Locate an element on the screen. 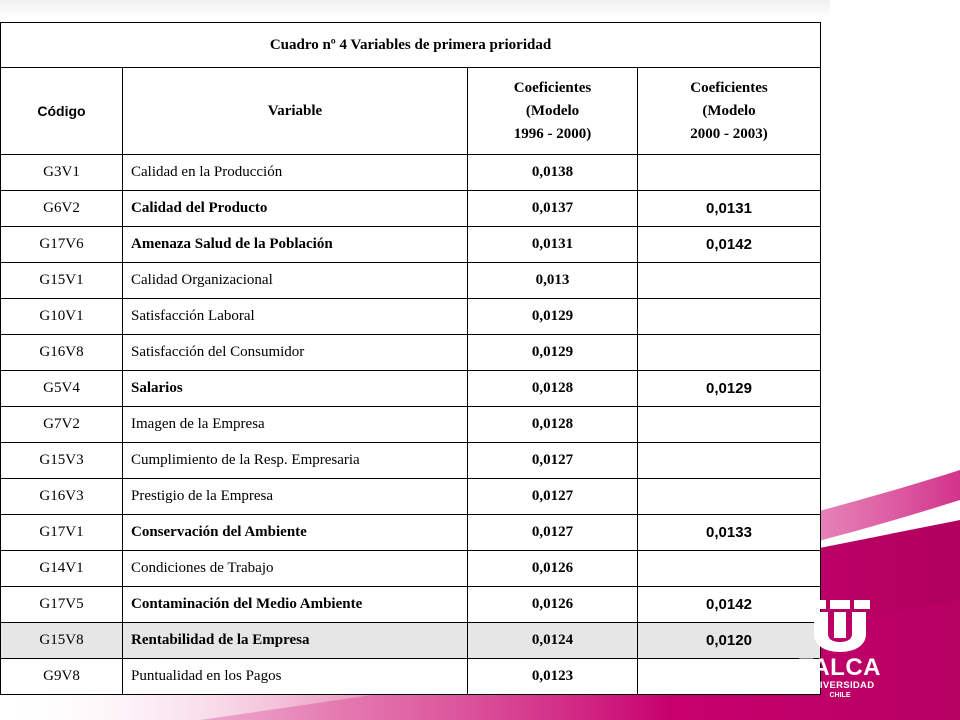 This screenshot has height=720, width=960. cell-coef-2000-2003: 0,0129 is located at coordinates (729, 388).